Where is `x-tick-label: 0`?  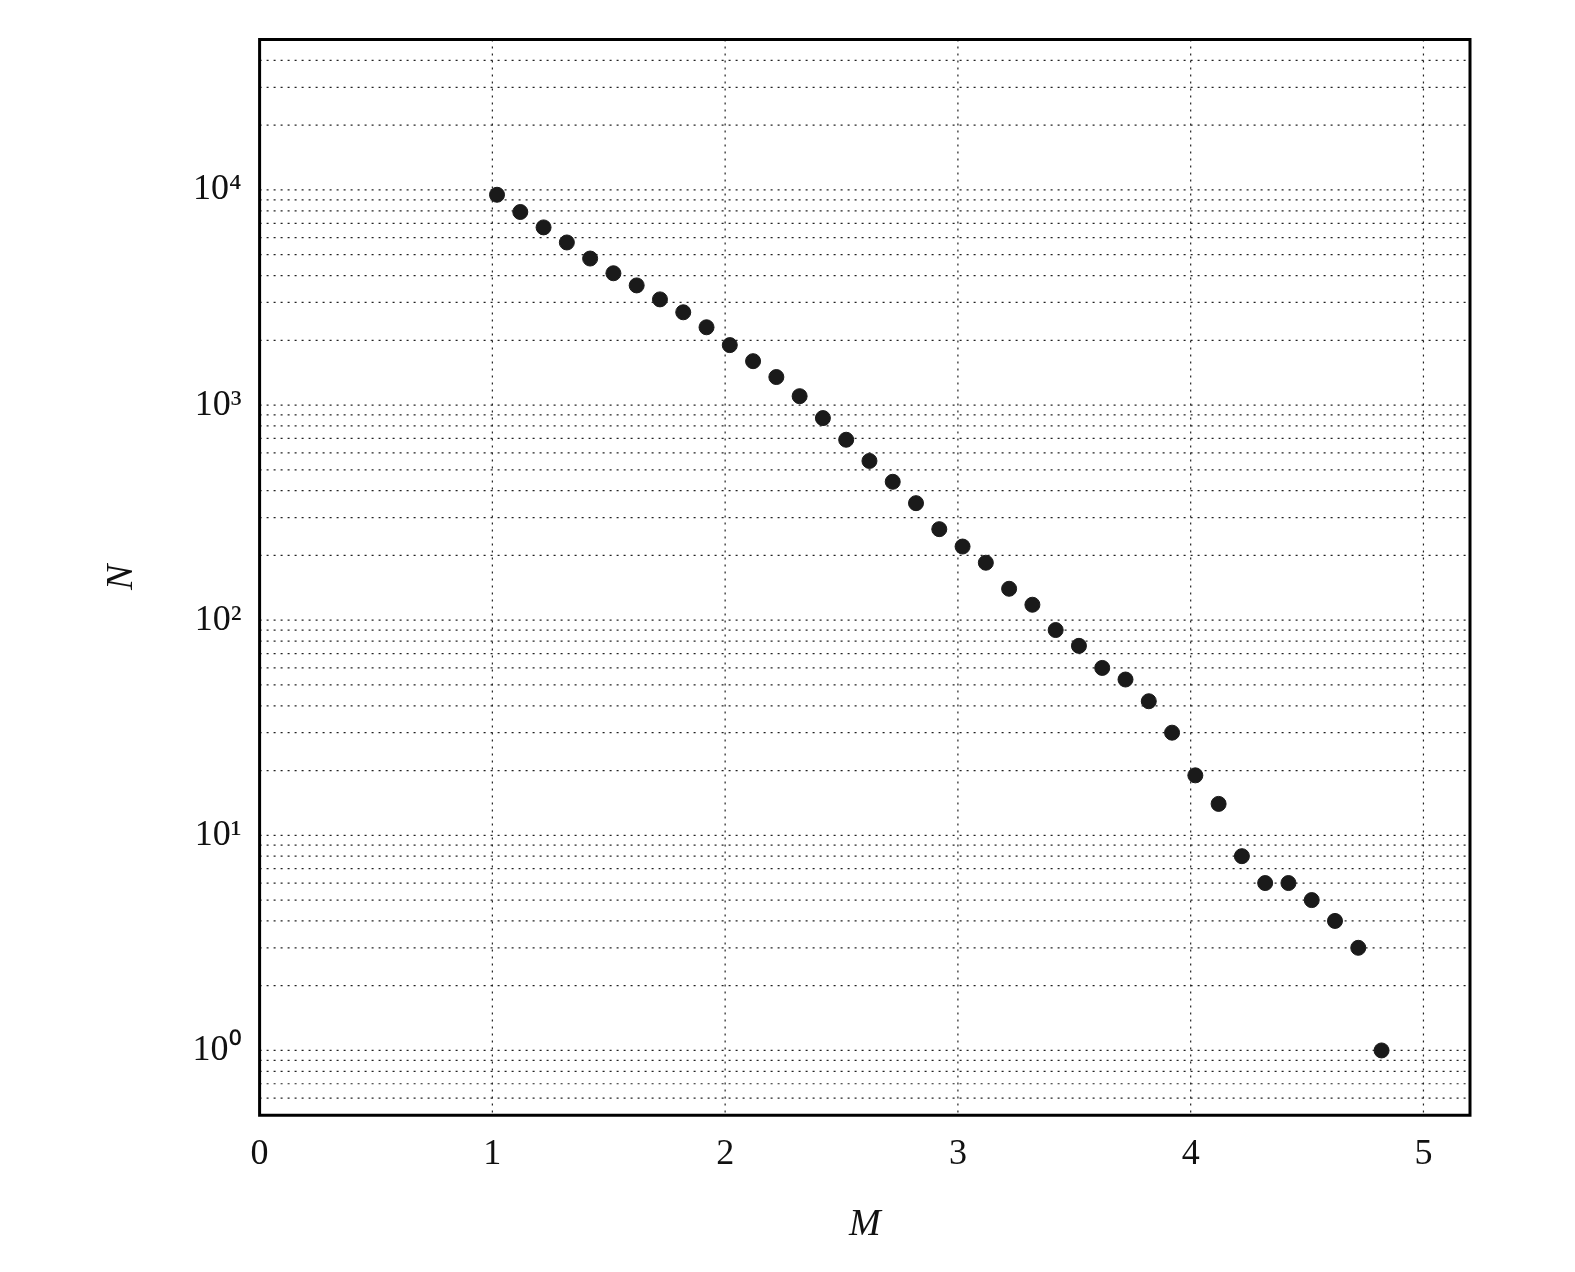
x-tick-label: 0 is located at coordinates (259, 1152).